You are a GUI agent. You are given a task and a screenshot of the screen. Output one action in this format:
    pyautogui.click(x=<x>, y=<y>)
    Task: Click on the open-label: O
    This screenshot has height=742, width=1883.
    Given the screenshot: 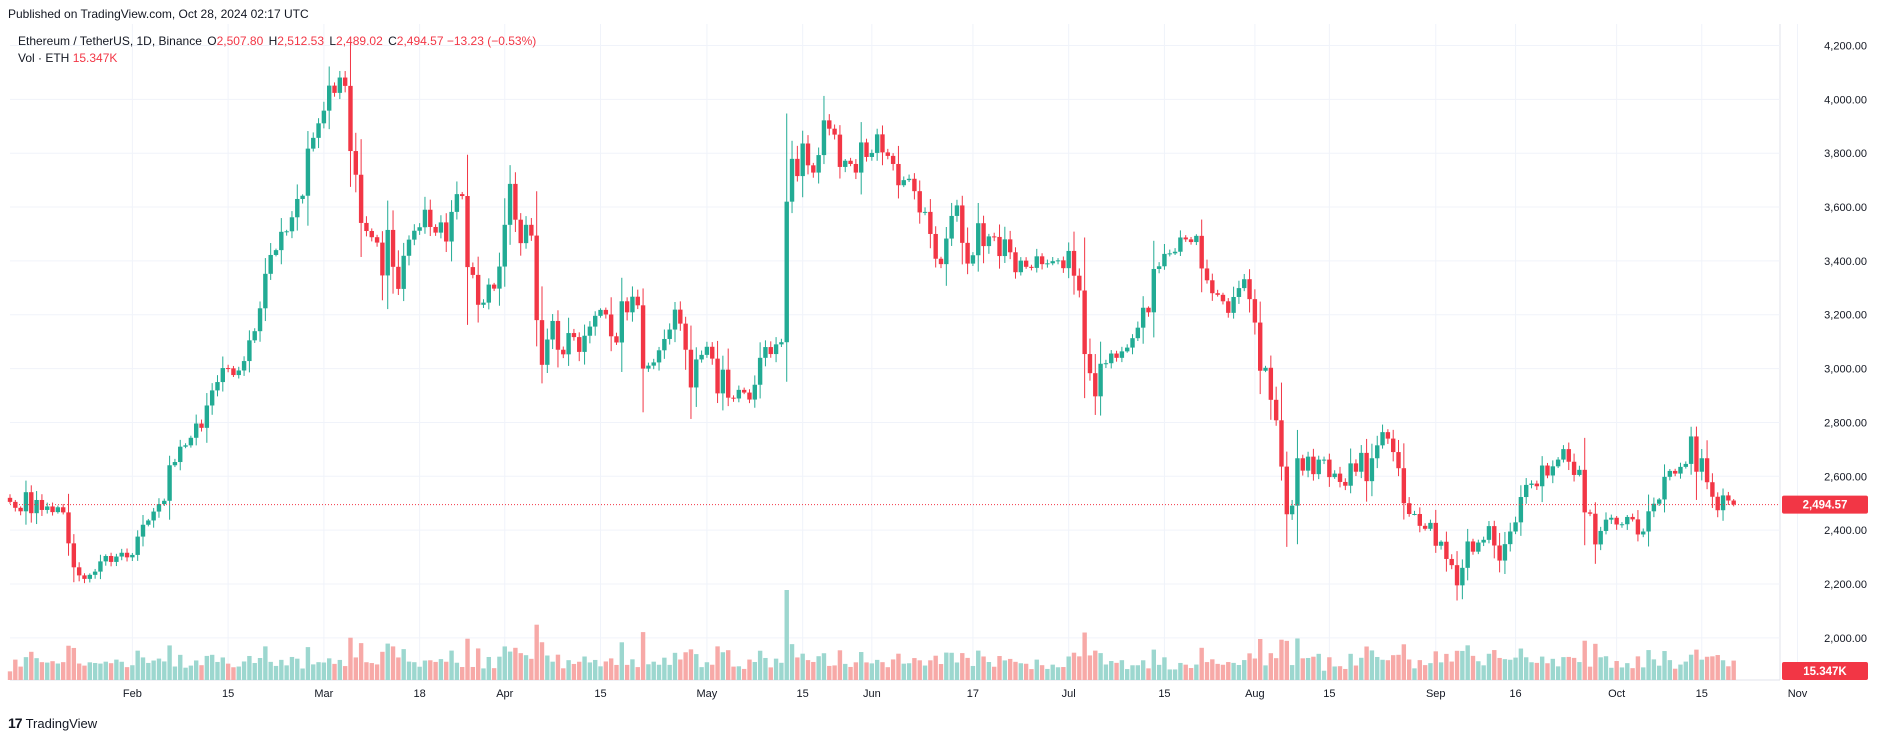 What is the action you would take?
    pyautogui.click(x=212, y=41)
    